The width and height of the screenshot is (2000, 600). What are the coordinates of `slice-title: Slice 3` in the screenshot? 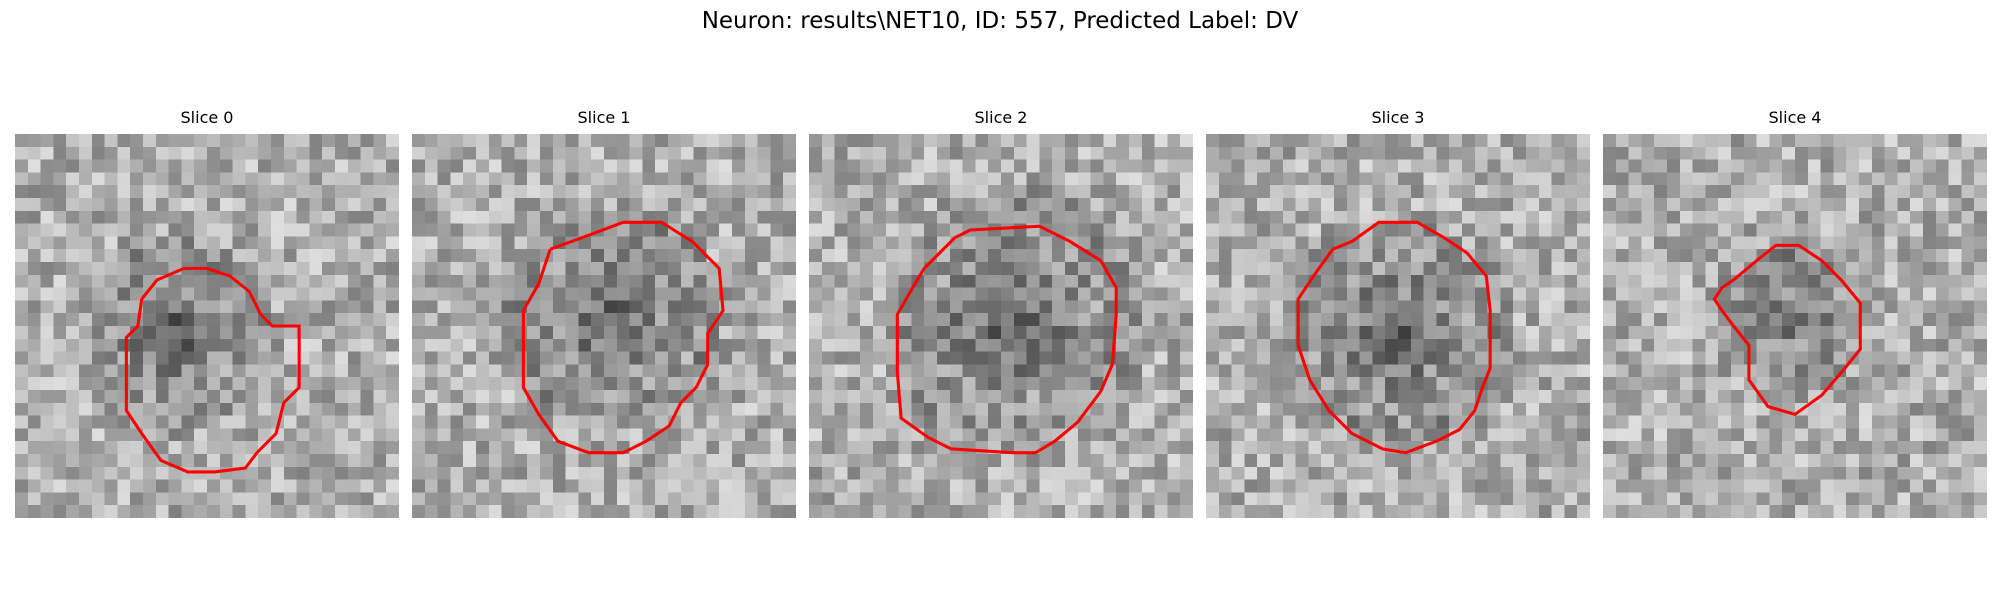 It's located at (1398, 117).